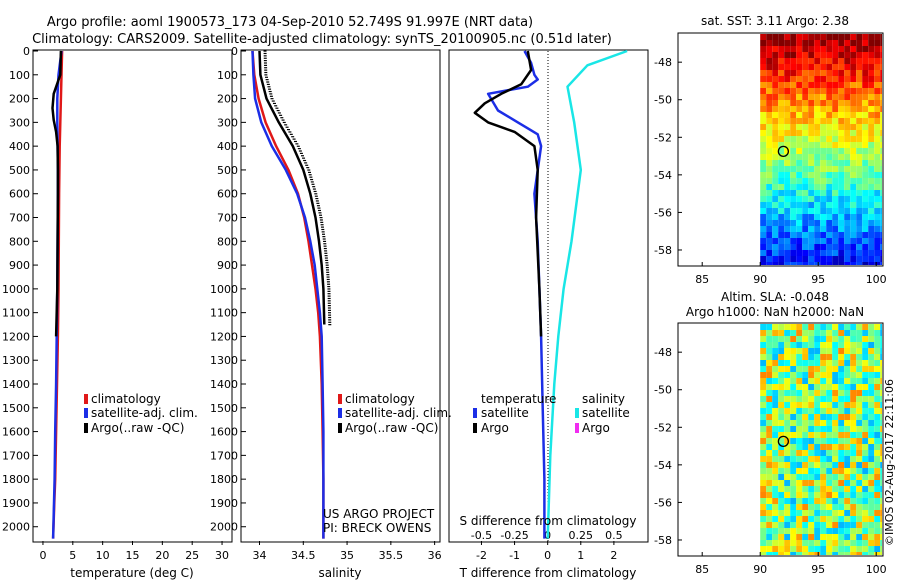 Image resolution: width=900 pixels, height=580 pixels. I want to click on argo-position-marker, so click(783, 441).